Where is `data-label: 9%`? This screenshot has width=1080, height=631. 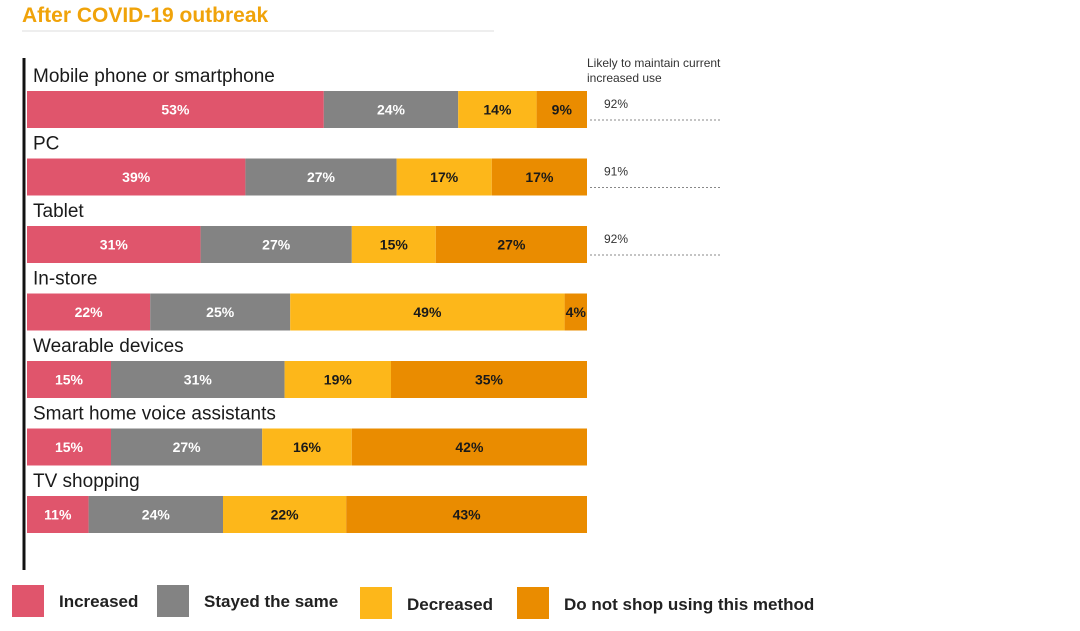 data-label: 9% is located at coordinates (562, 110).